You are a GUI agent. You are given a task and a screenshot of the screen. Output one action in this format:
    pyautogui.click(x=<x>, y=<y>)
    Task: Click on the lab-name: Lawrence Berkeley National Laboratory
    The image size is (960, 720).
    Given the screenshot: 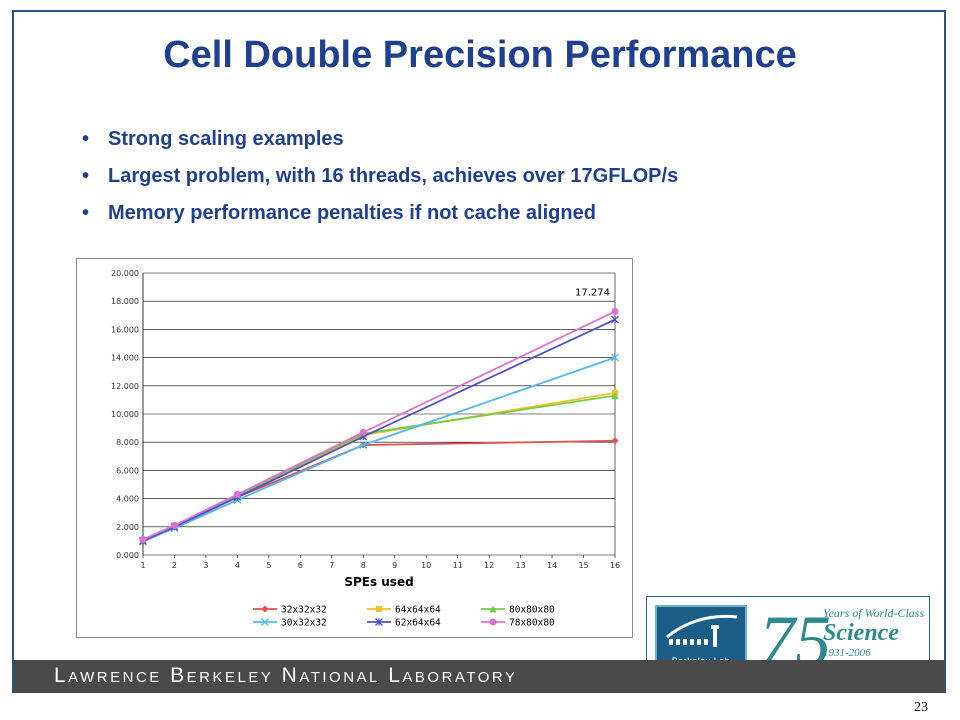 What is the action you would take?
    pyautogui.click(x=286, y=675)
    